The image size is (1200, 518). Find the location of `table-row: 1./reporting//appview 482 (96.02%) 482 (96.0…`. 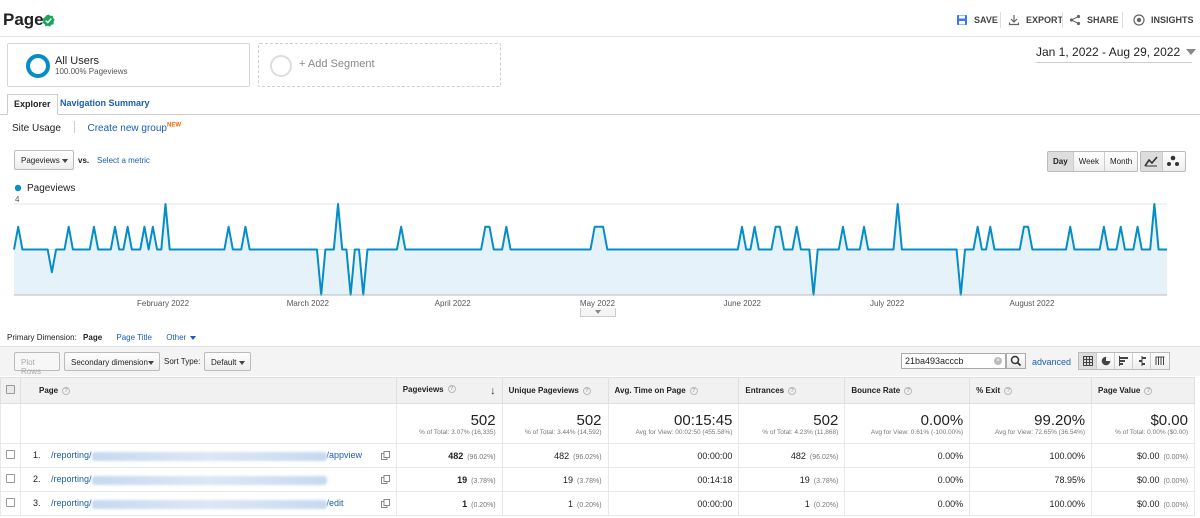

table-row: 1./reporting//appview 482 (96.02%) 482 (96.0… is located at coordinates (597, 455).